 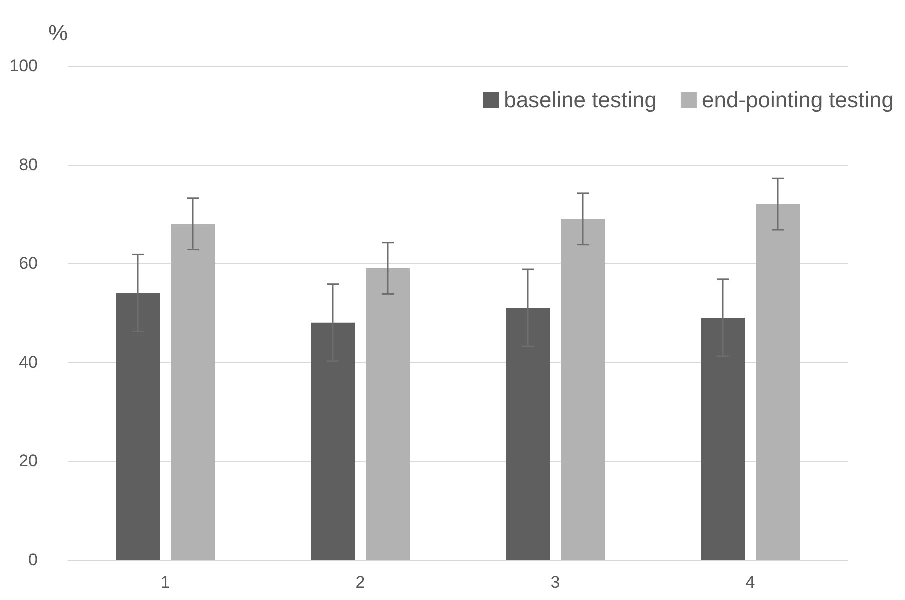 What do you see at coordinates (28, 461) in the screenshot?
I see `y-tick-label: 20` at bounding box center [28, 461].